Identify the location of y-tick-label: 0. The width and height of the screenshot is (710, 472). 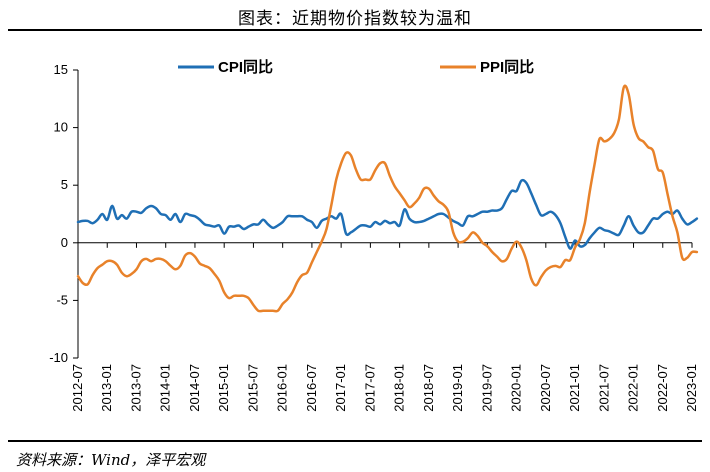
(64, 242).